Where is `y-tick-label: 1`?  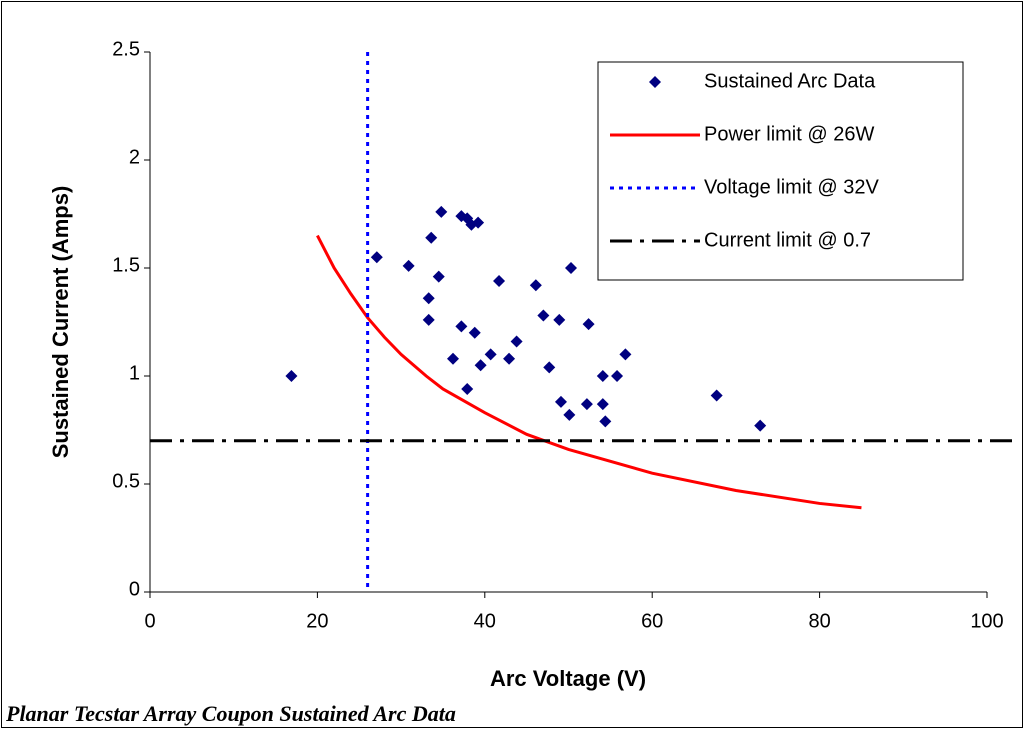 y-tick-label: 1 is located at coordinates (134, 373).